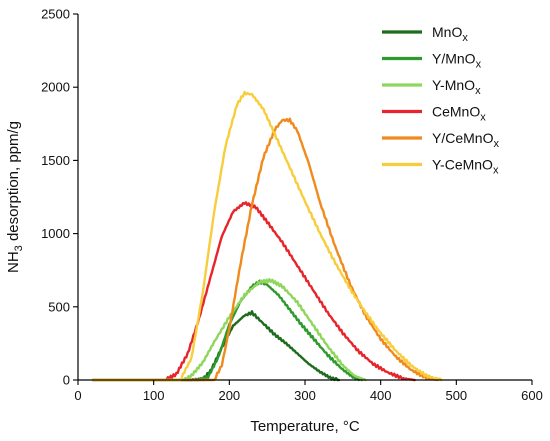 The height and width of the screenshot is (441, 550). What do you see at coordinates (66, 380) in the screenshot?
I see `y-tick-label: 0` at bounding box center [66, 380].